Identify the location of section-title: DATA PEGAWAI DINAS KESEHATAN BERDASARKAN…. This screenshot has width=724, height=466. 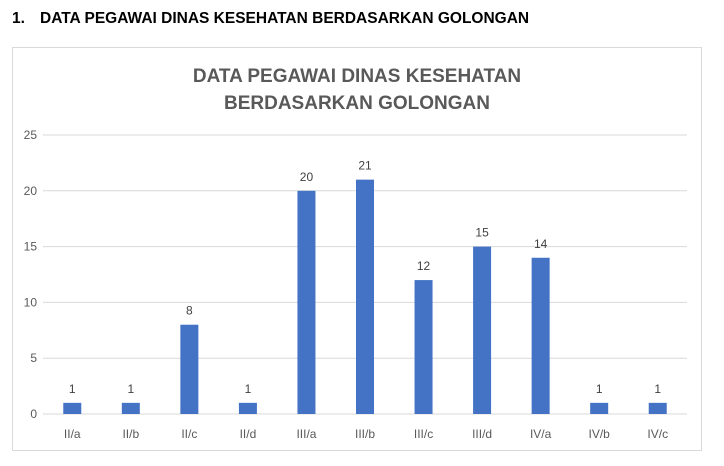
(285, 18).